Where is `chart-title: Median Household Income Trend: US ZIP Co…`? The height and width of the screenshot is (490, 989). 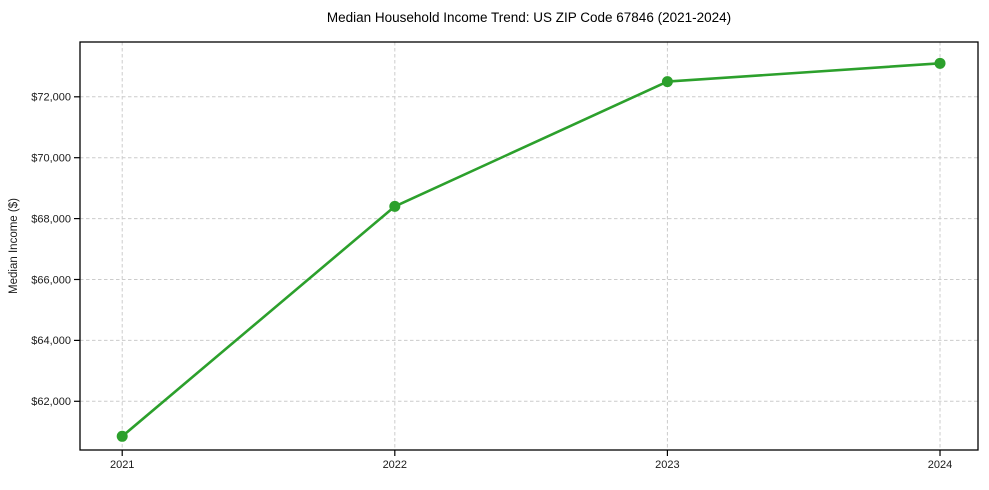
chart-title: Median Household Income Trend: US ZIP Co… is located at coordinates (529, 17).